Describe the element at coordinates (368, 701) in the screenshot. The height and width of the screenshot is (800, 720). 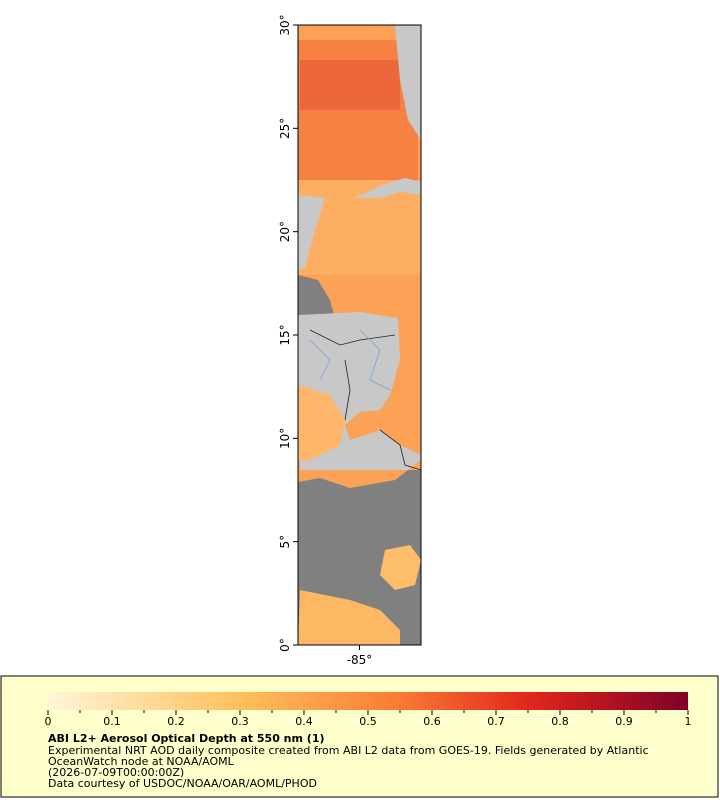
I see `colorbar` at that location.